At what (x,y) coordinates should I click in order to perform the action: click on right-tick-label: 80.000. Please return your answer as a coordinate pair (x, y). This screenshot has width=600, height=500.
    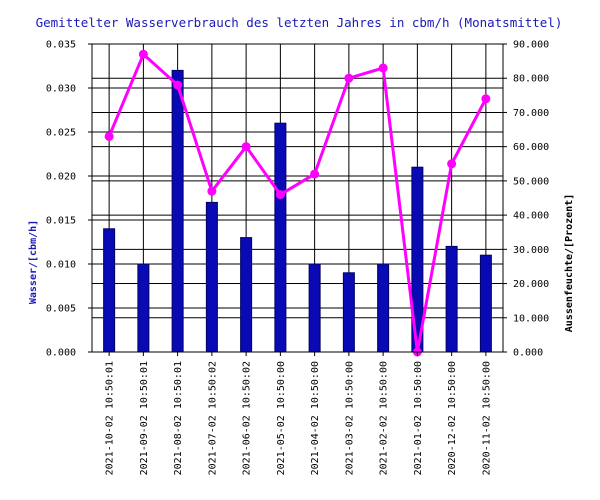
    Looking at the image, I should click on (531, 79).